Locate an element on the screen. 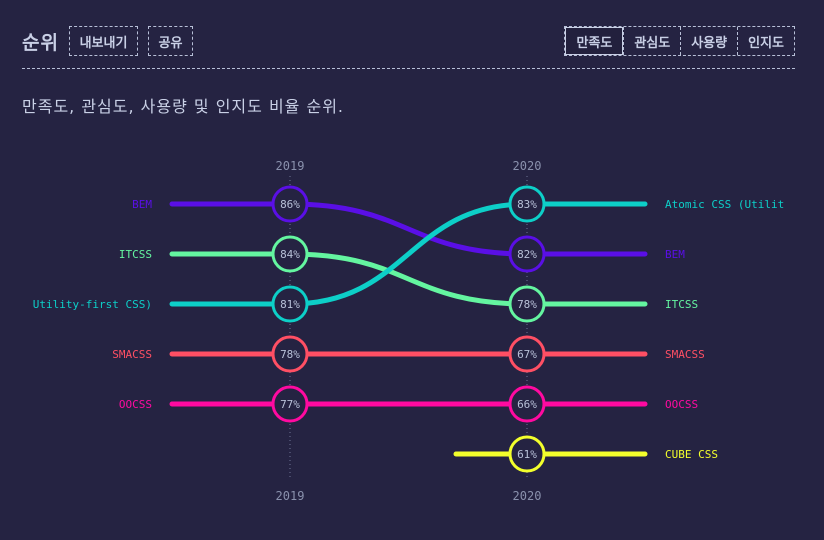  point-smacss-2019 is located at coordinates (290, 354).